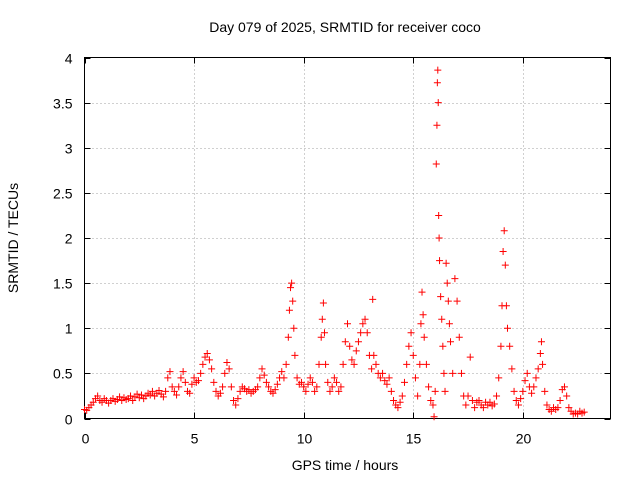  Describe the element at coordinates (63, 194) in the screenshot. I see `y-tick-label: 2.5` at that location.